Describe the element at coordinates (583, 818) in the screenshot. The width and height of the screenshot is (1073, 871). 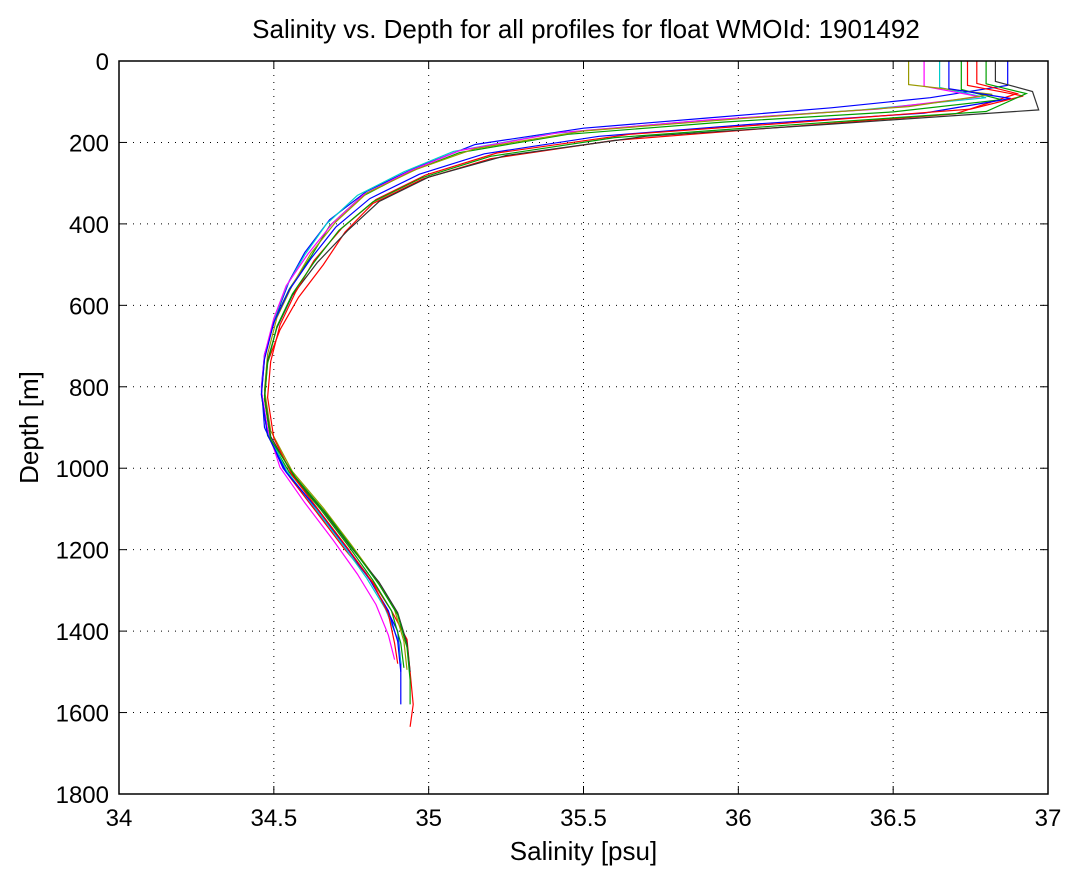
I see `x-tick-label: 35.5` at that location.